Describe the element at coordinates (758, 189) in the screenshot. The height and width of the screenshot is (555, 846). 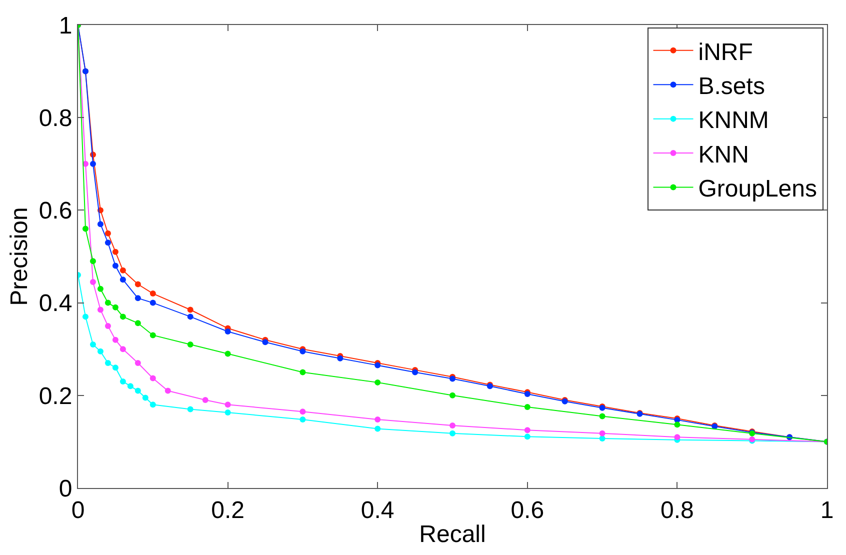
I see `legend-label: GroupLens` at that location.